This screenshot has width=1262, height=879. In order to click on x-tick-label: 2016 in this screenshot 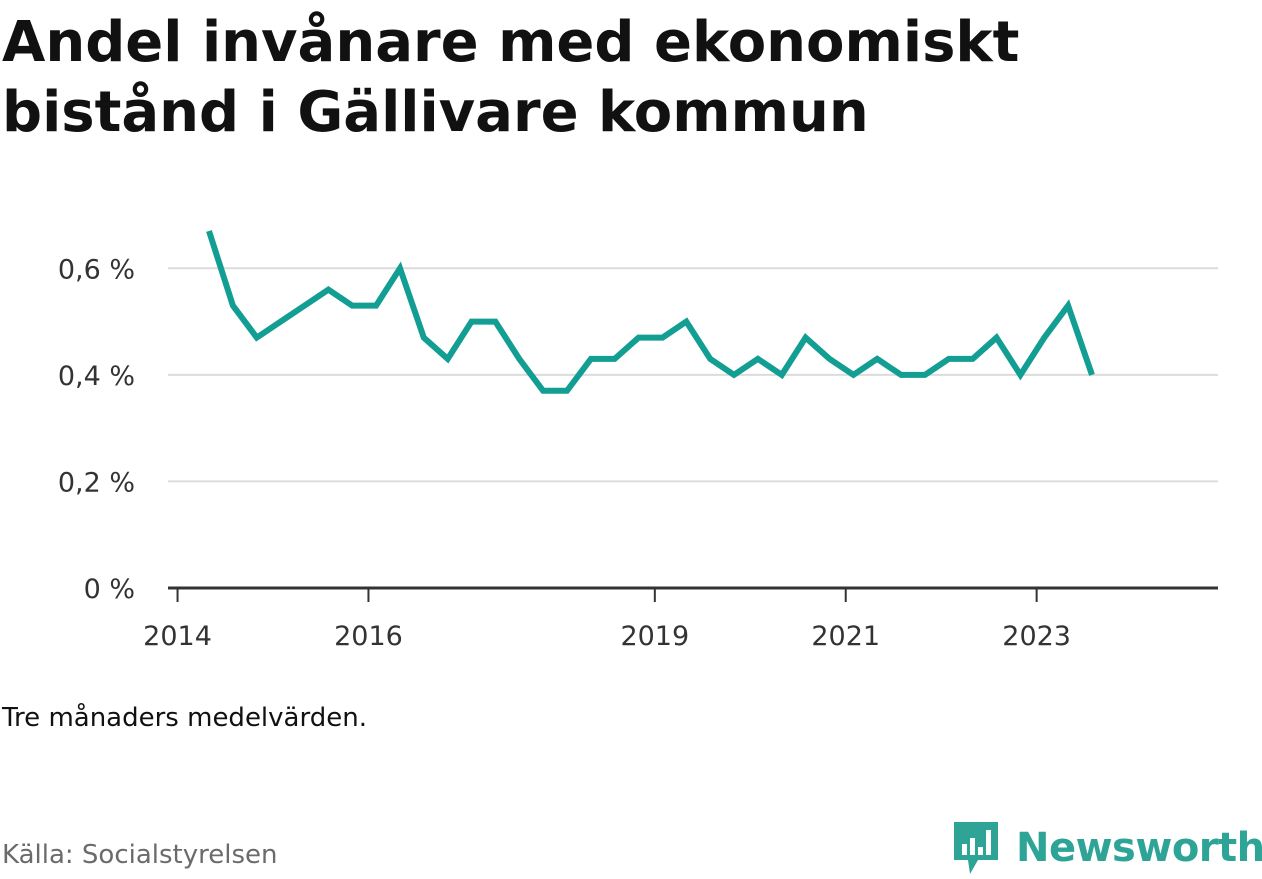, I will do `click(368, 636)`.